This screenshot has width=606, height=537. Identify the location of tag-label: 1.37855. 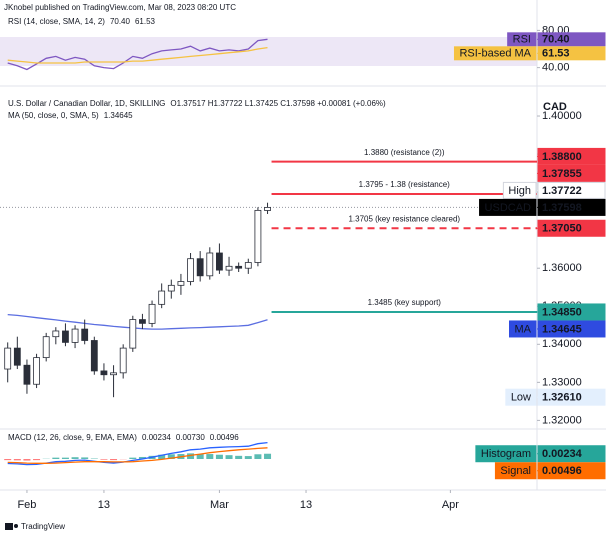
(562, 174).